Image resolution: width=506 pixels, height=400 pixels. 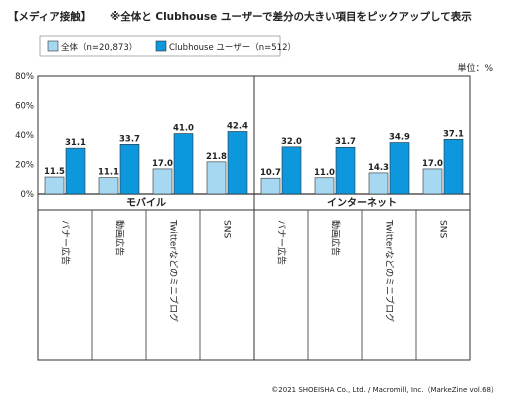 What do you see at coordinates (28, 195) in the screenshot?
I see `y-tick-label: 0%` at bounding box center [28, 195].